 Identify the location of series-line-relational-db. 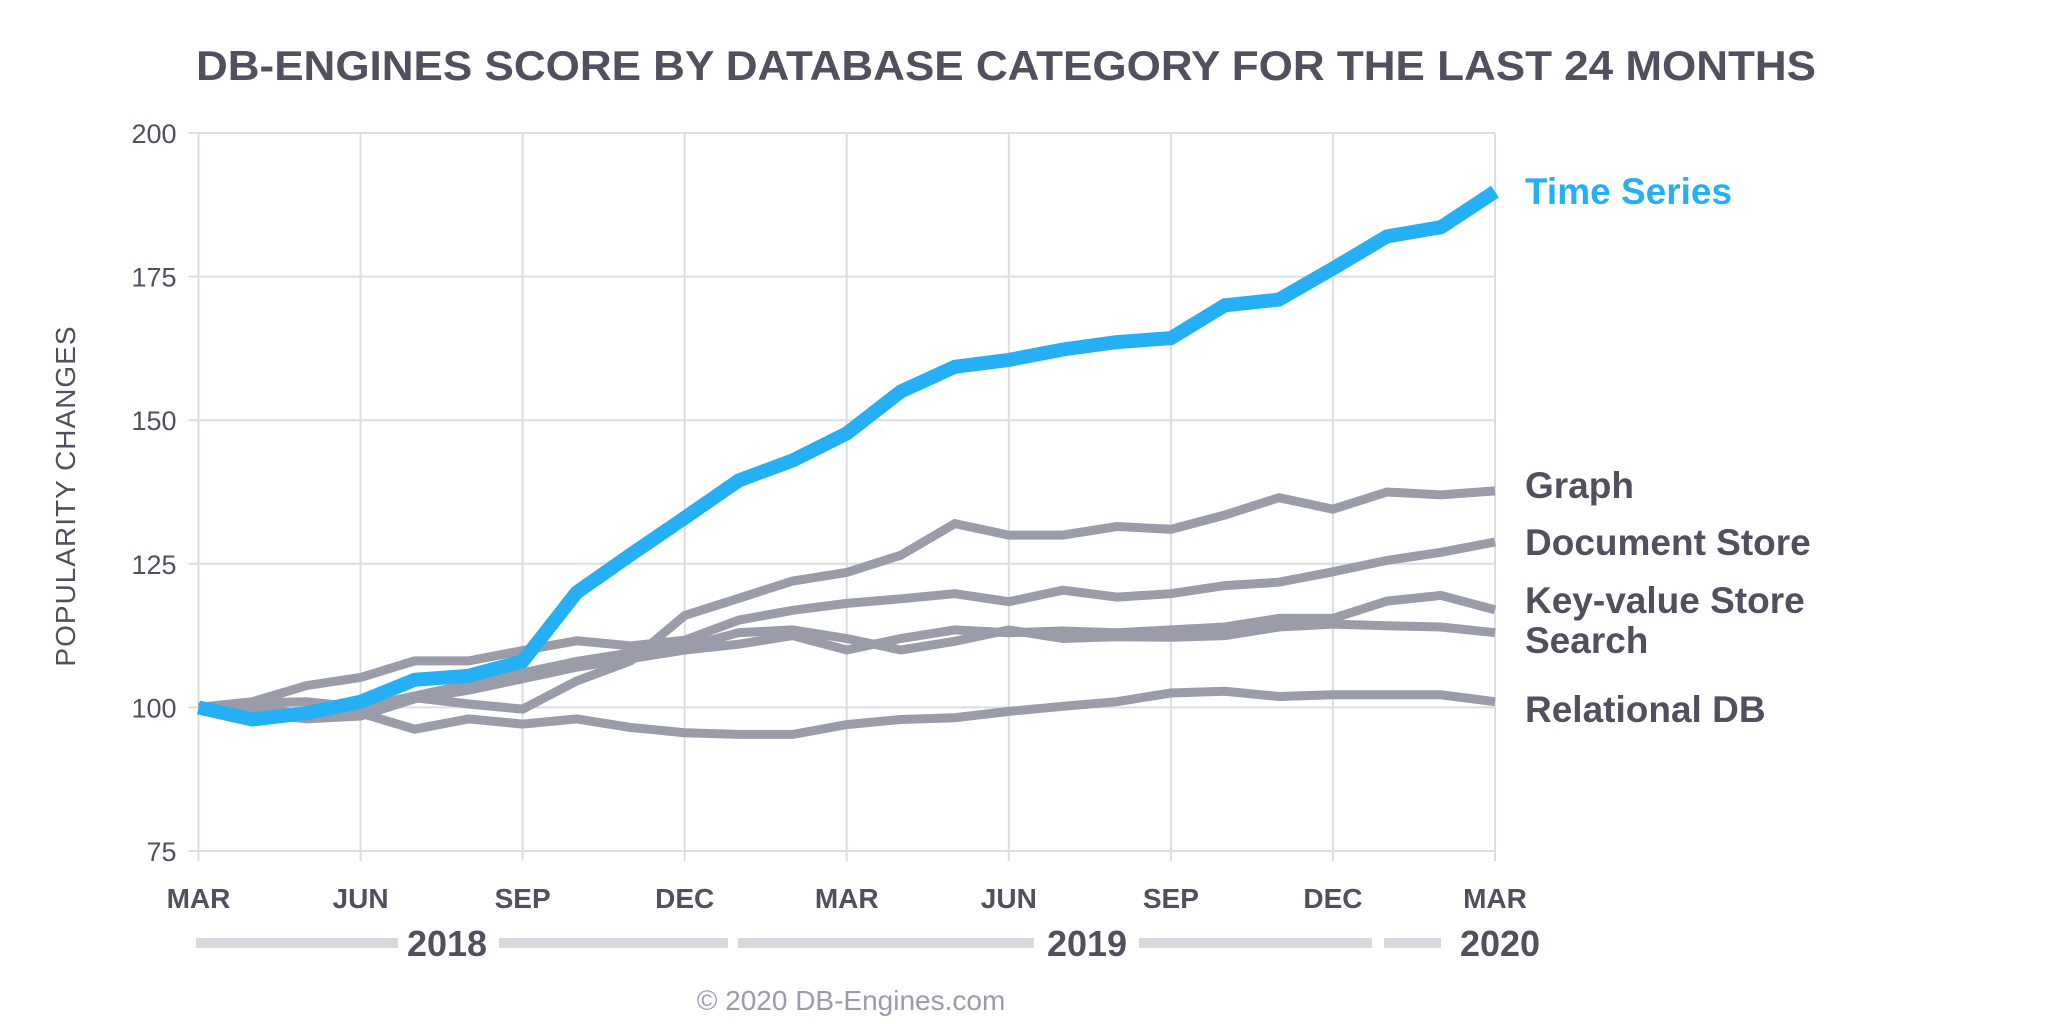
(847, 712).